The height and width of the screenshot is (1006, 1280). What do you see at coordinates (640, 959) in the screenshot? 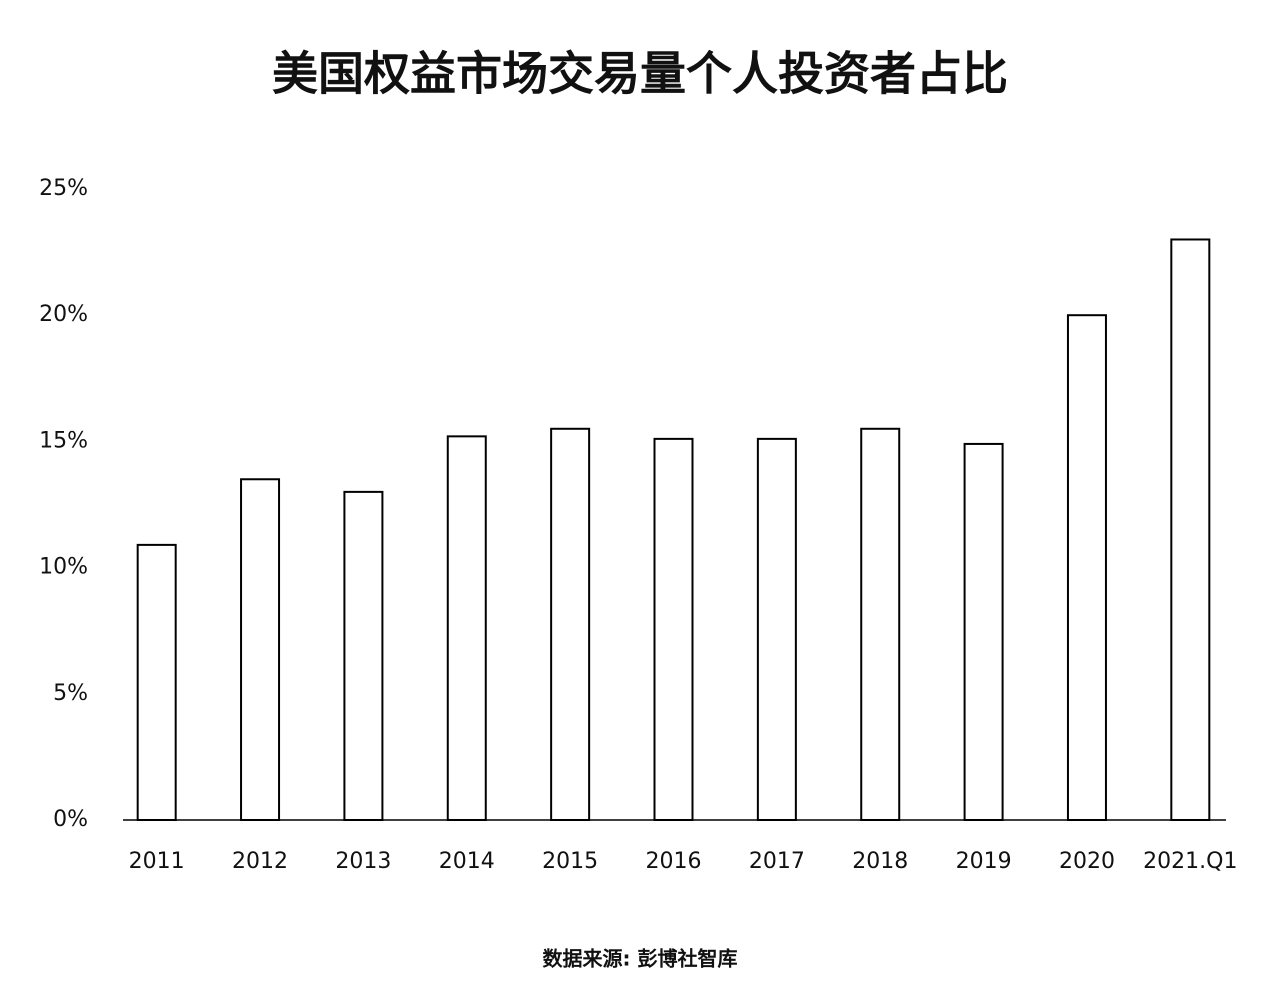
I see `source-note: 数据来源: 彭博社智库` at bounding box center [640, 959].